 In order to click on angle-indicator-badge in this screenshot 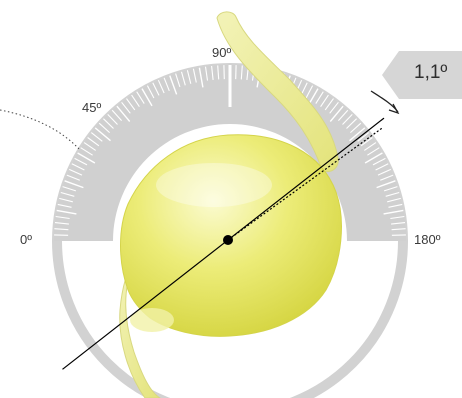, I will do `click(422, 75)`.